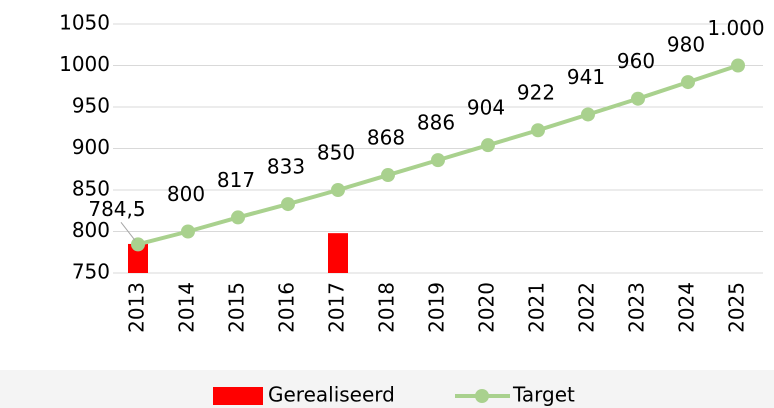 This screenshot has width=774, height=408. What do you see at coordinates (238, 396) in the screenshot?
I see `legend-swatch` at bounding box center [238, 396].